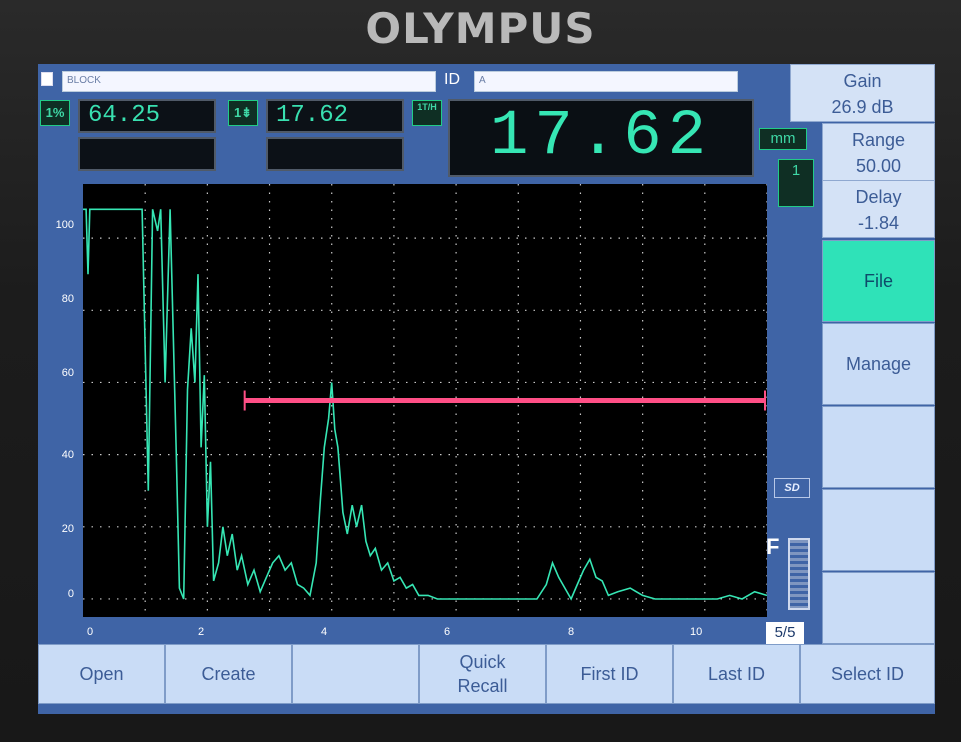 The image size is (961, 742). Describe the element at coordinates (147, 116) in the screenshot. I see `amplitude-reading: 64.25` at that location.